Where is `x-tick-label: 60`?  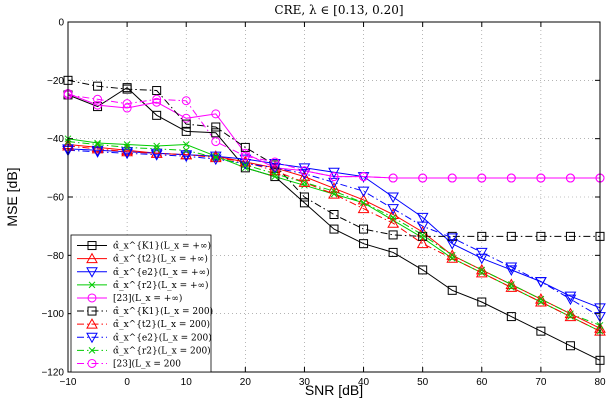 x-tick-label: 60 is located at coordinates (482, 382).